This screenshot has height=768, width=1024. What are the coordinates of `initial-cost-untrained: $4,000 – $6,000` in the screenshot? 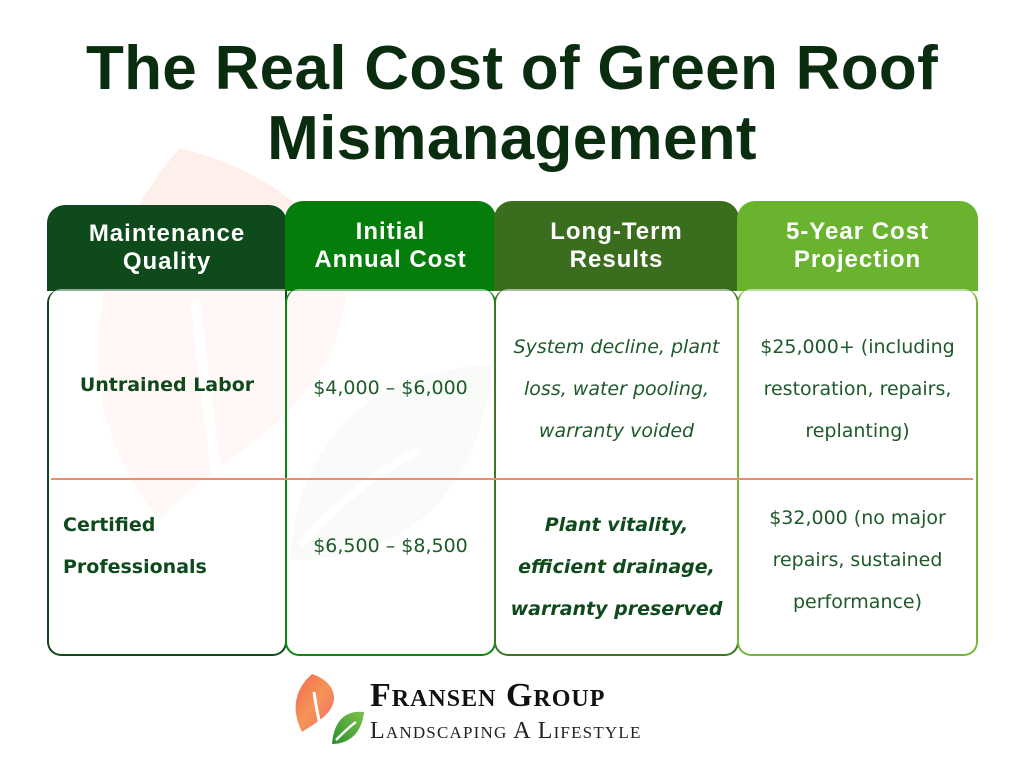 It's located at (390, 388).